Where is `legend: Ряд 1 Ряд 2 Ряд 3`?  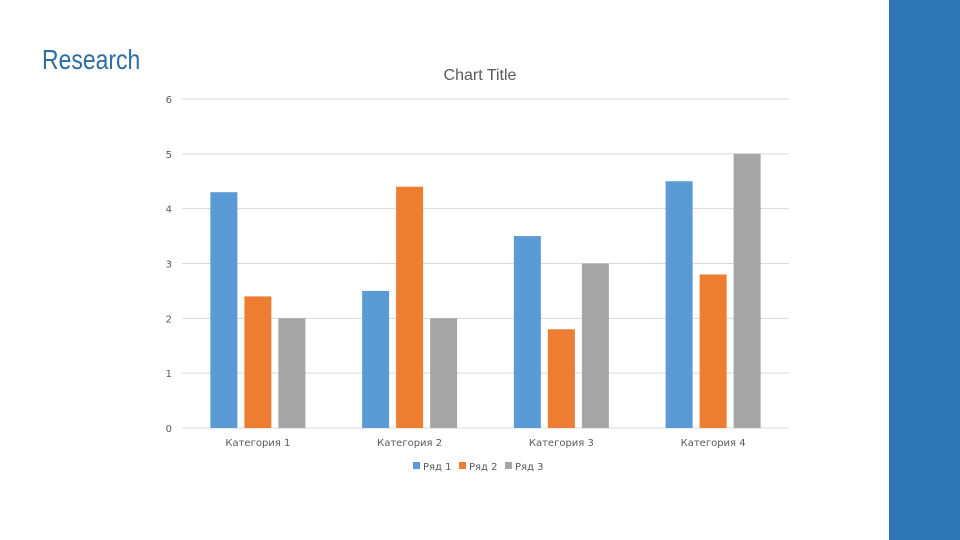 legend: Ряд 1 Ряд 2 Ряд 3 is located at coordinates (478, 467).